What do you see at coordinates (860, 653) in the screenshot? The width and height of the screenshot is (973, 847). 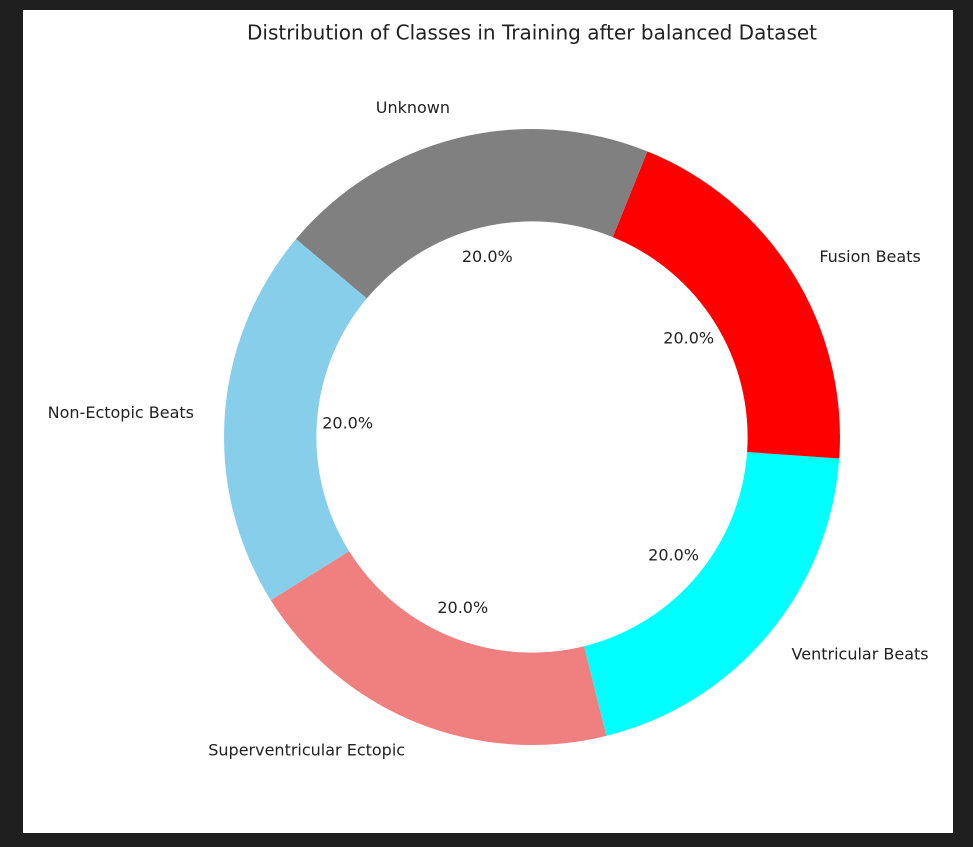 I see `slice-label: Ventricular Beats` at bounding box center [860, 653].